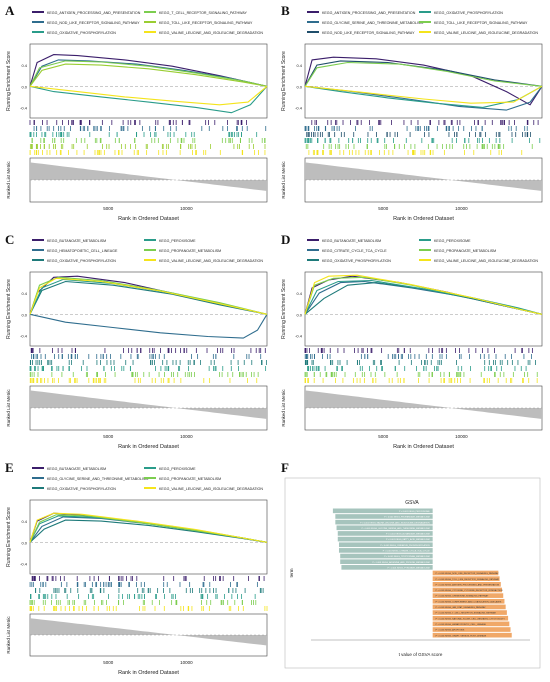  I want to click on gsva-bar-label: P < 0.001 KEGG_PEROXISOME, so click(414, 511).